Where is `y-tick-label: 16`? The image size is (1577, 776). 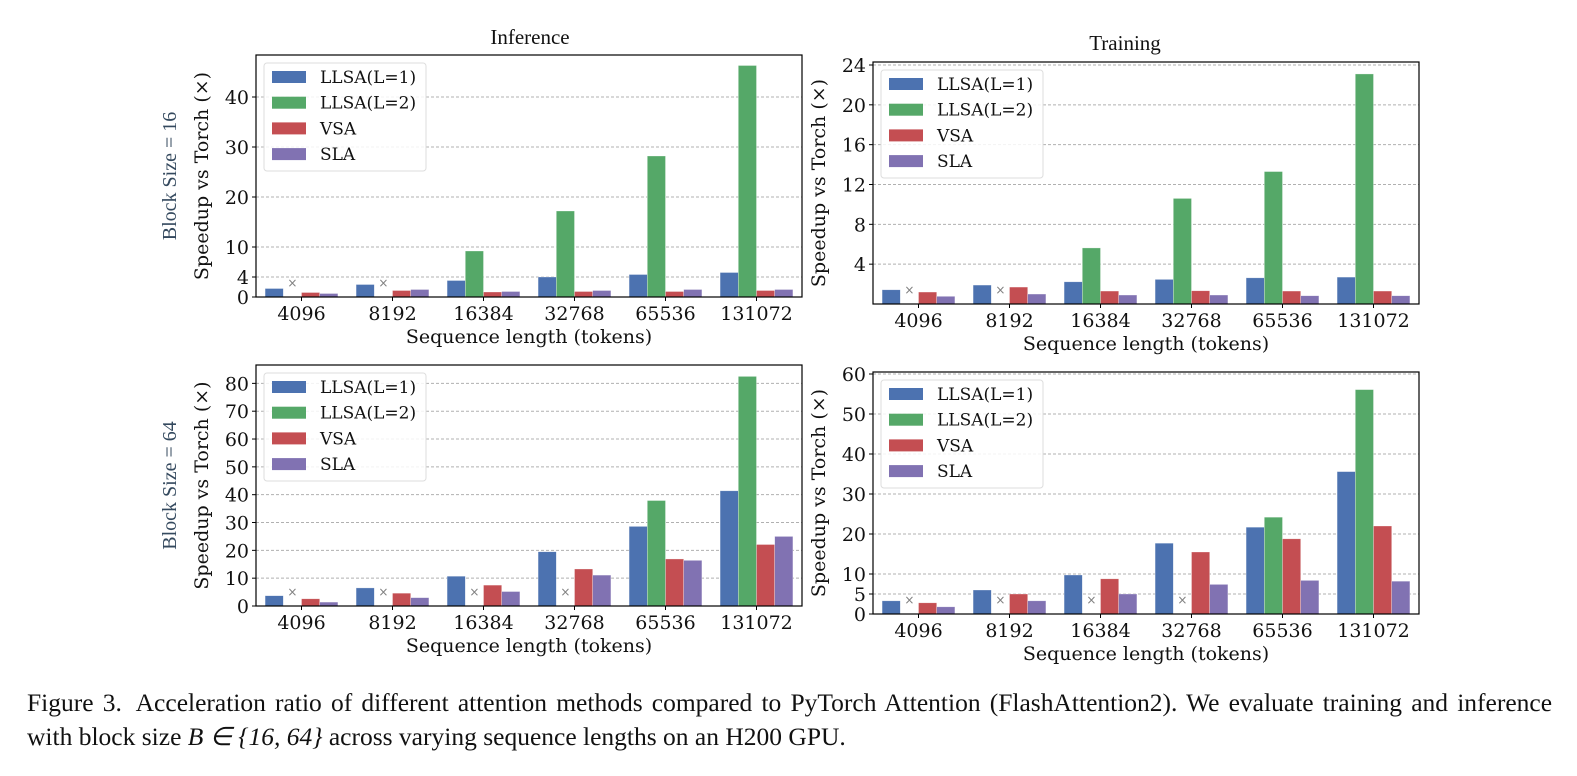
y-tick-label: 16 is located at coordinates (854, 146).